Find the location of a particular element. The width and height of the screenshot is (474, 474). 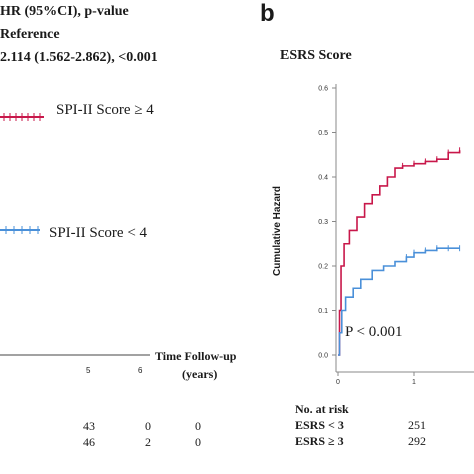

p-value-annotation: P < 0.001 is located at coordinates (374, 332).